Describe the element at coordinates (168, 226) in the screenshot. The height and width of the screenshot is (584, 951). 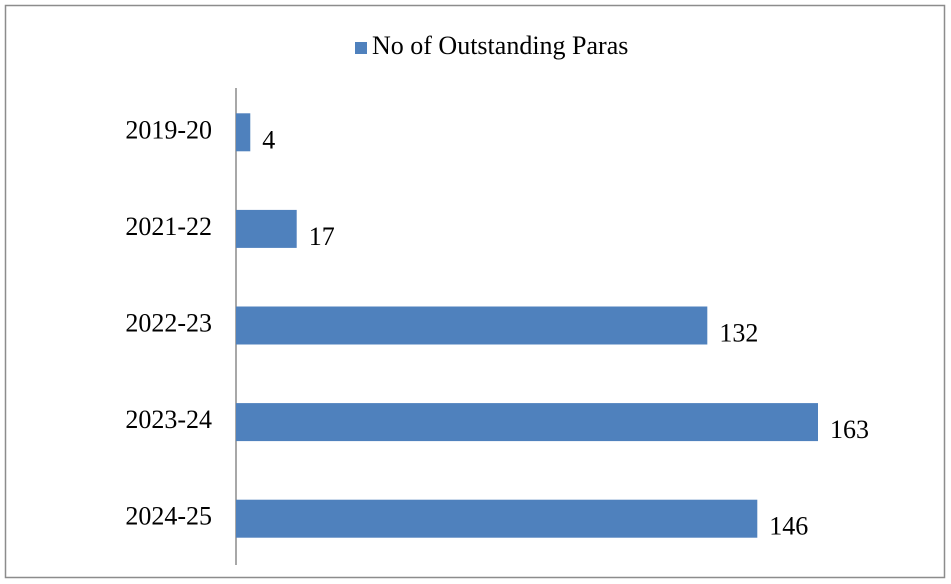
I see `y-tick-label: 2021-22` at that location.